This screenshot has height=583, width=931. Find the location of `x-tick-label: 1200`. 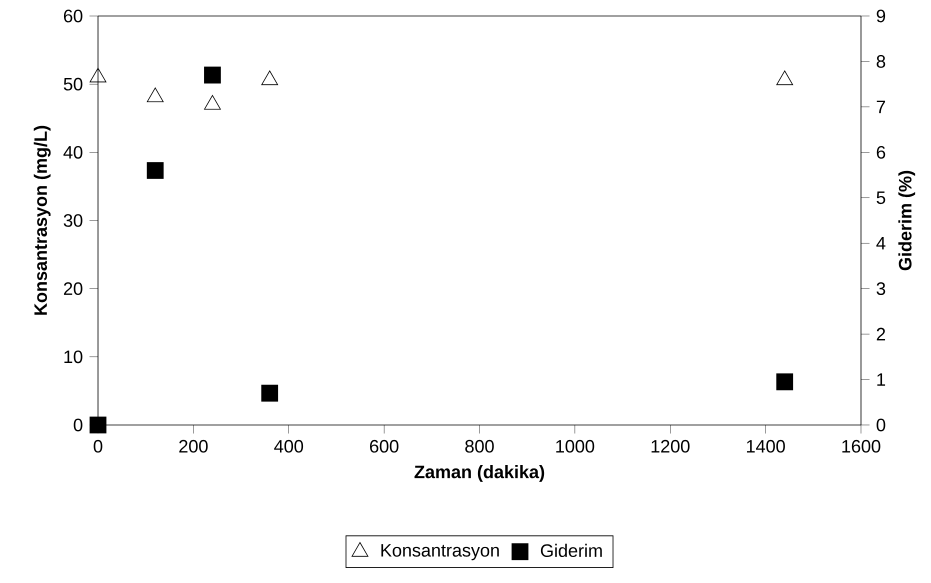

x-tick-label: 1200 is located at coordinates (671, 446).